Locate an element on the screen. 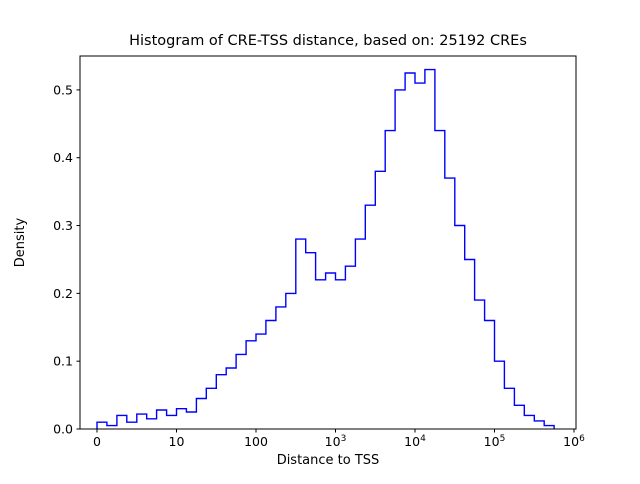  x-tick-label: 106 is located at coordinates (574, 441).